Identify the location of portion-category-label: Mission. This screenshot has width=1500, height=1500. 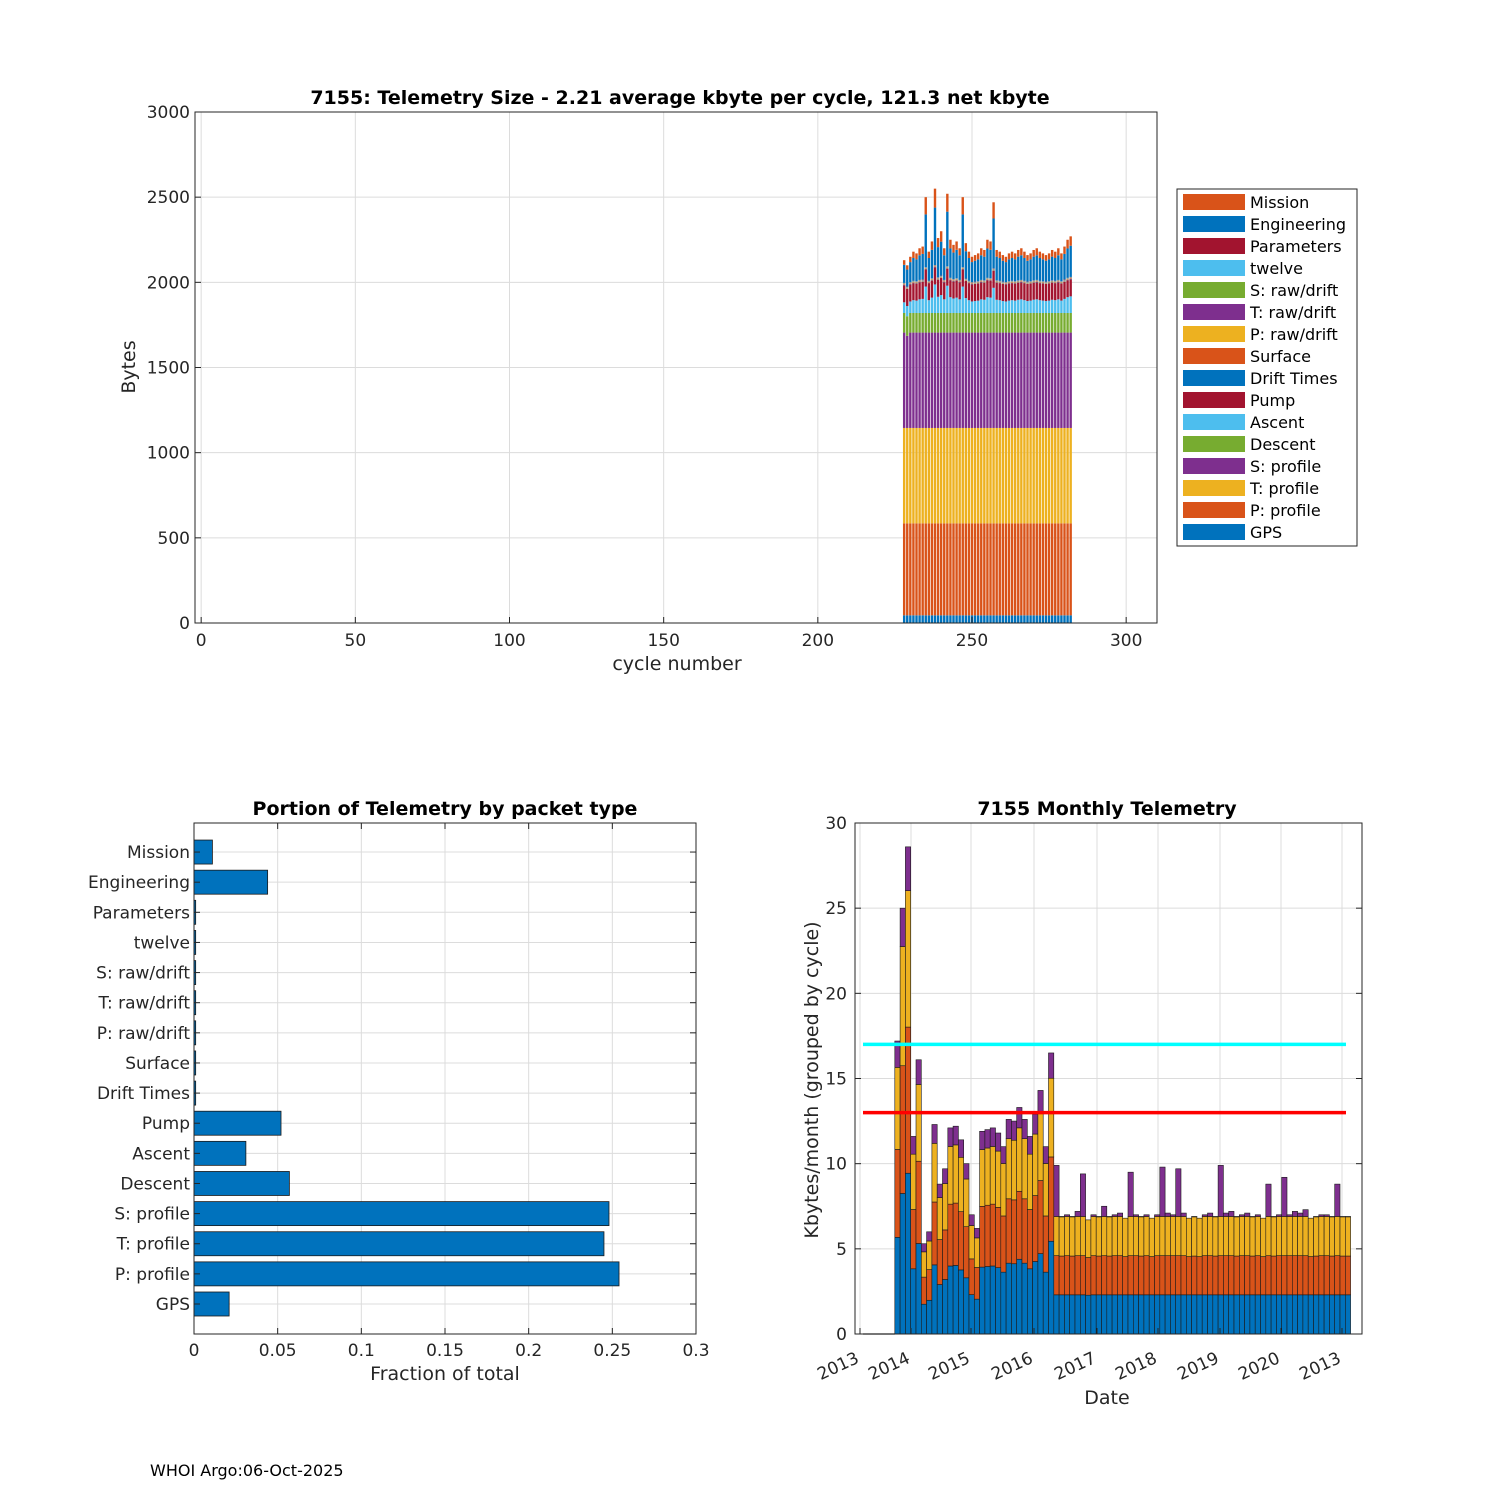
(158, 853).